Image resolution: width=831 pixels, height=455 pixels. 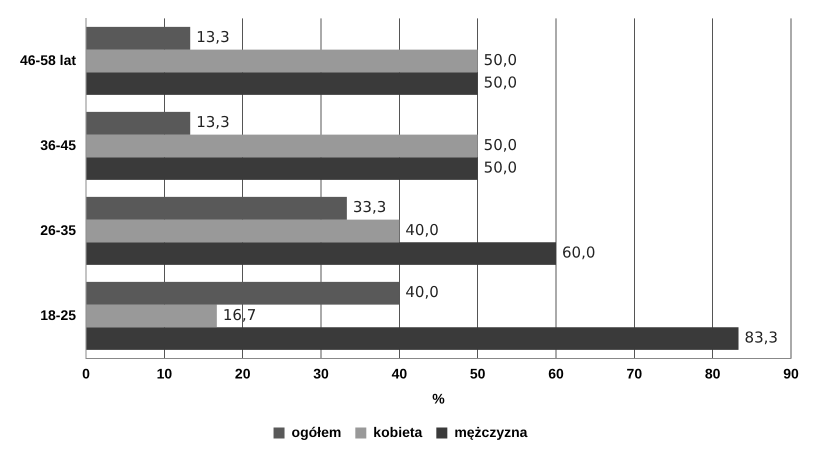 What do you see at coordinates (86, 374) in the screenshot?
I see `x-tick-label: 0` at bounding box center [86, 374].